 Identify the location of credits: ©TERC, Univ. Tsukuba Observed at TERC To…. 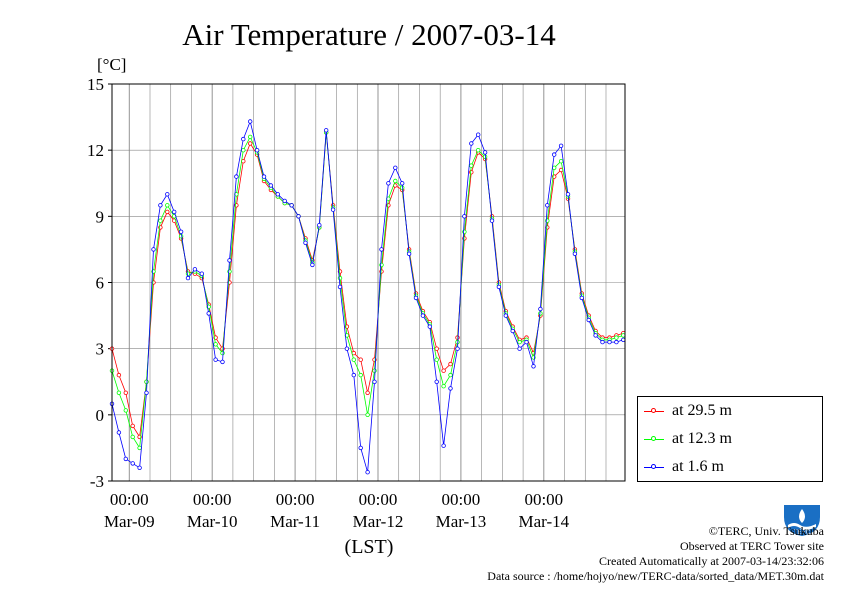
(655, 554).